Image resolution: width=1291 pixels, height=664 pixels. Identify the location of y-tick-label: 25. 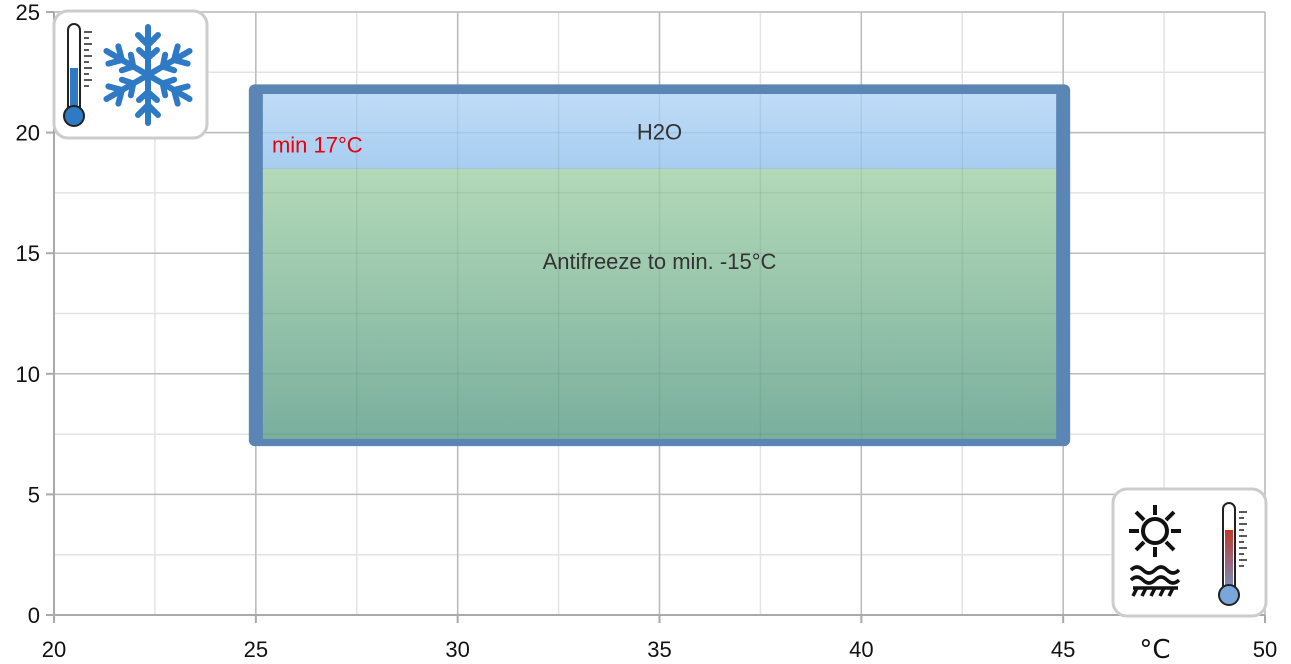
(28, 12).